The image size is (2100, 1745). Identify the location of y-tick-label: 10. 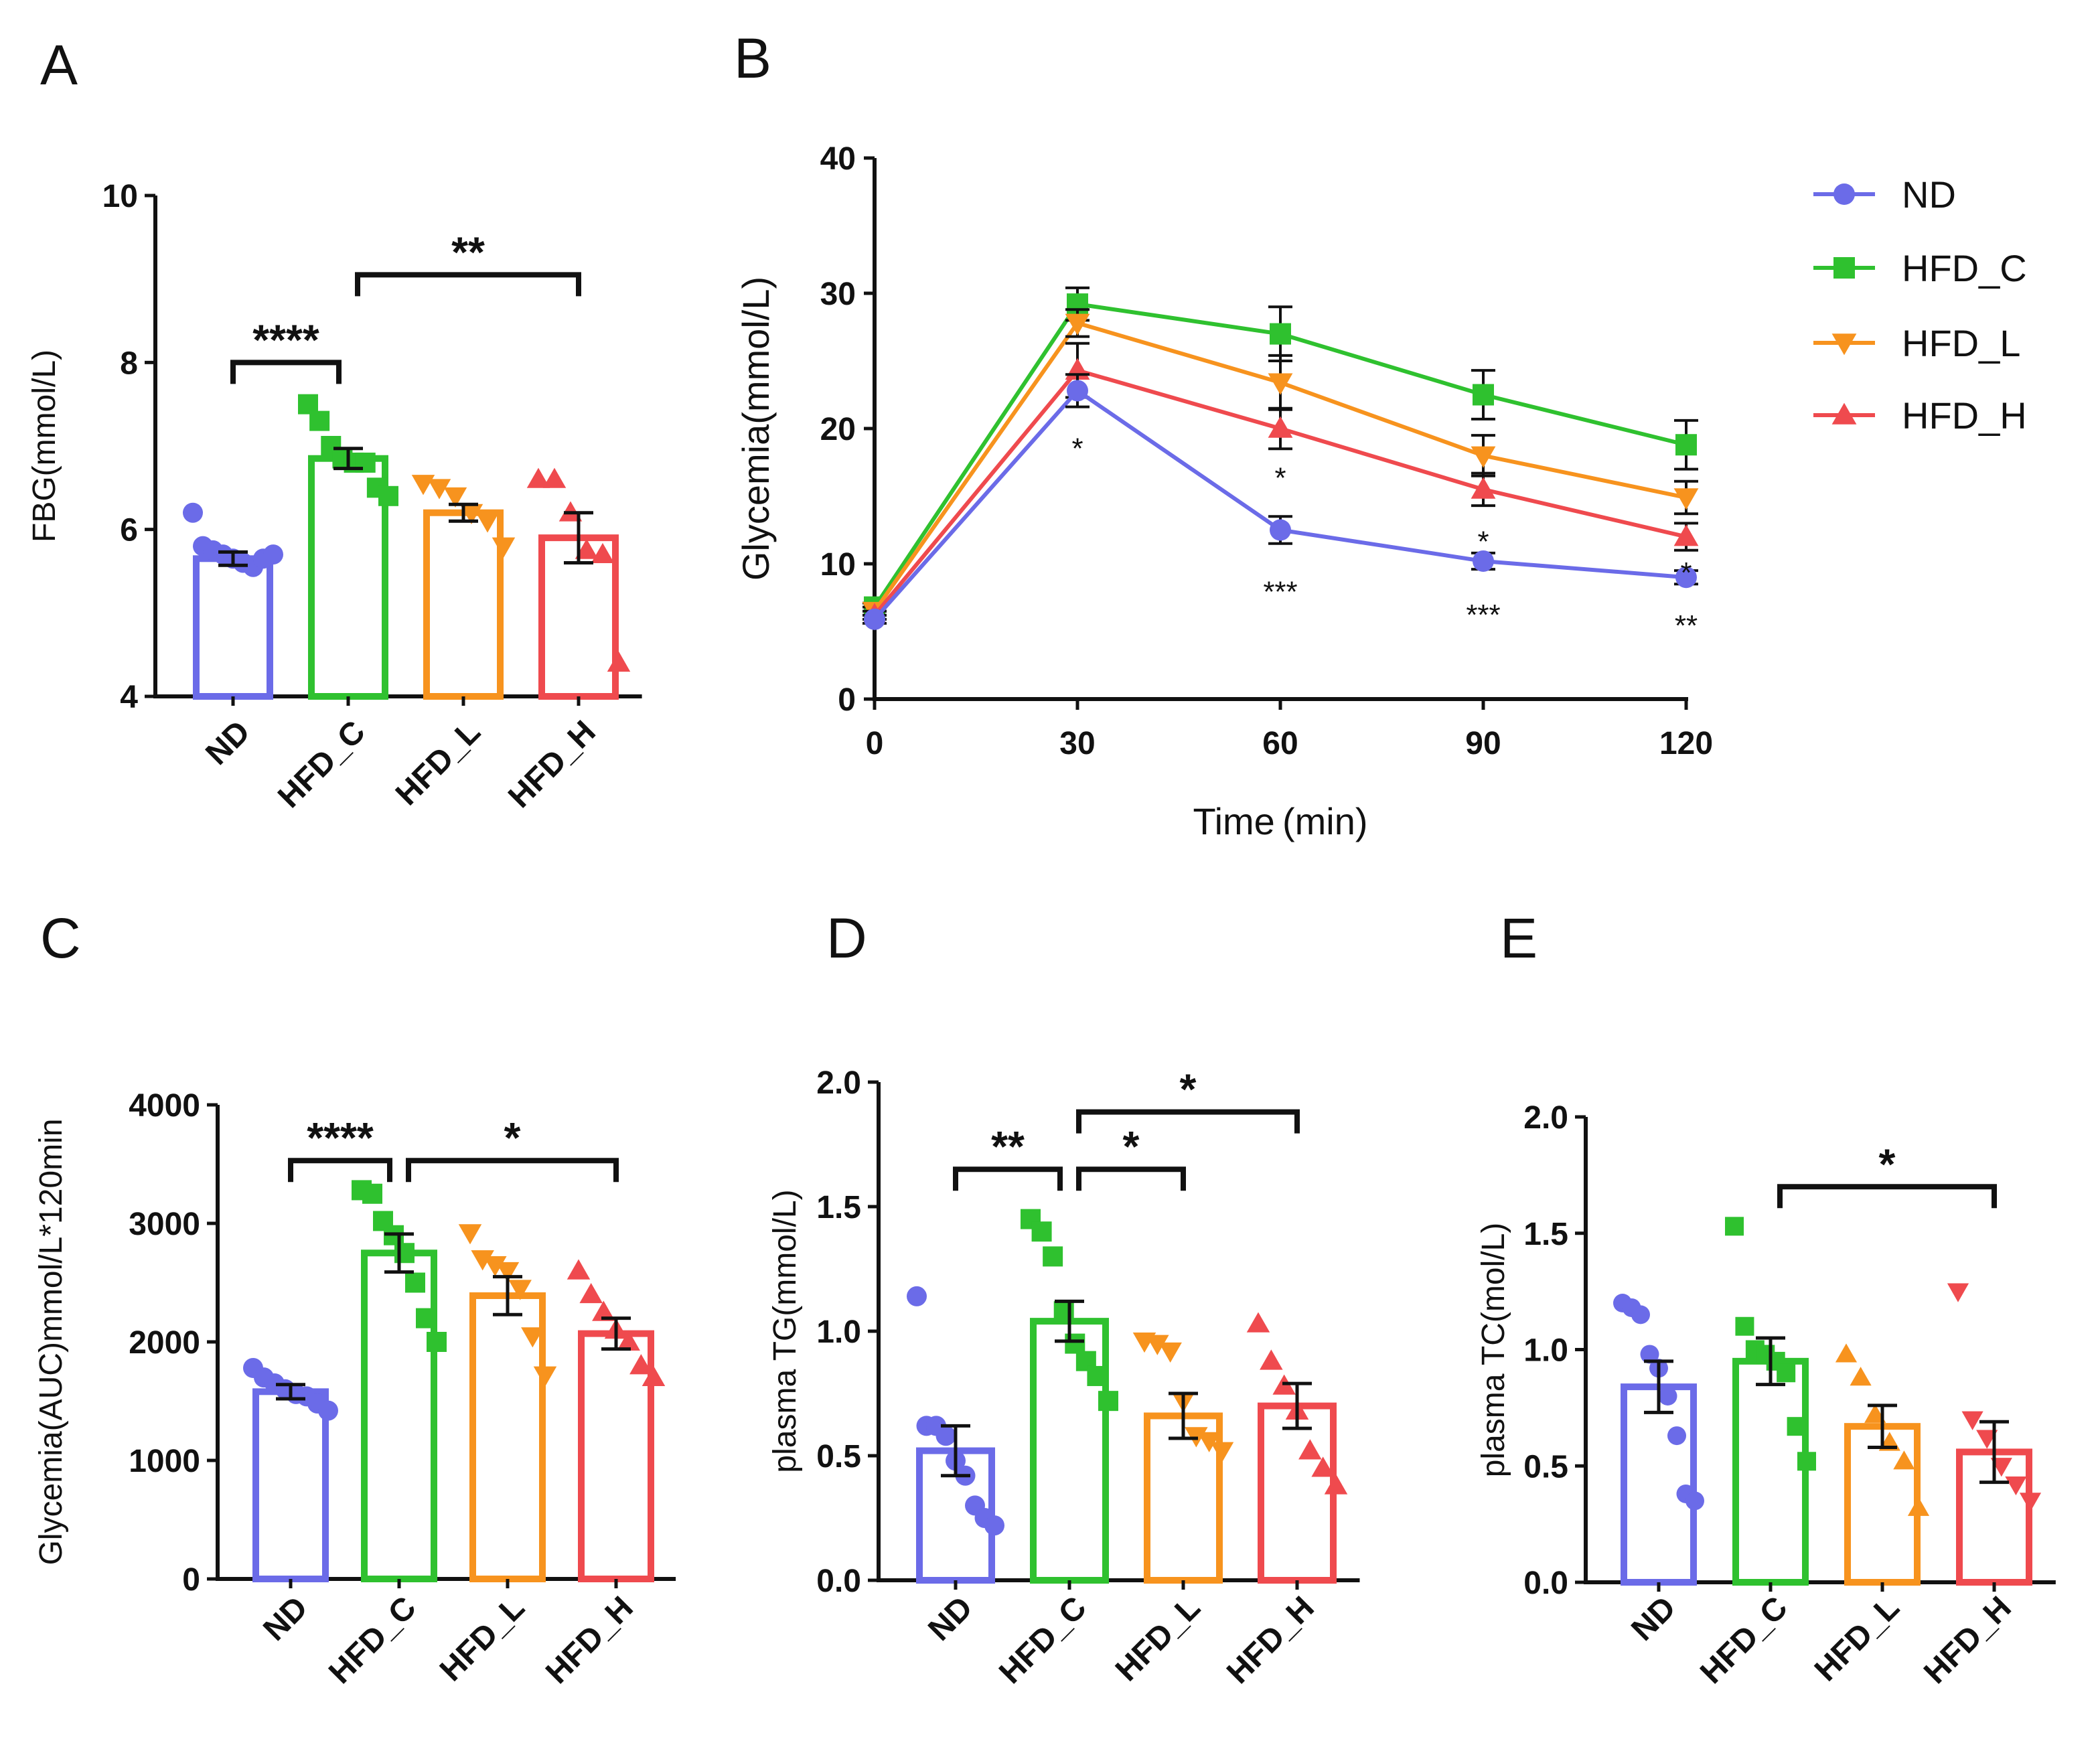
(120, 196).